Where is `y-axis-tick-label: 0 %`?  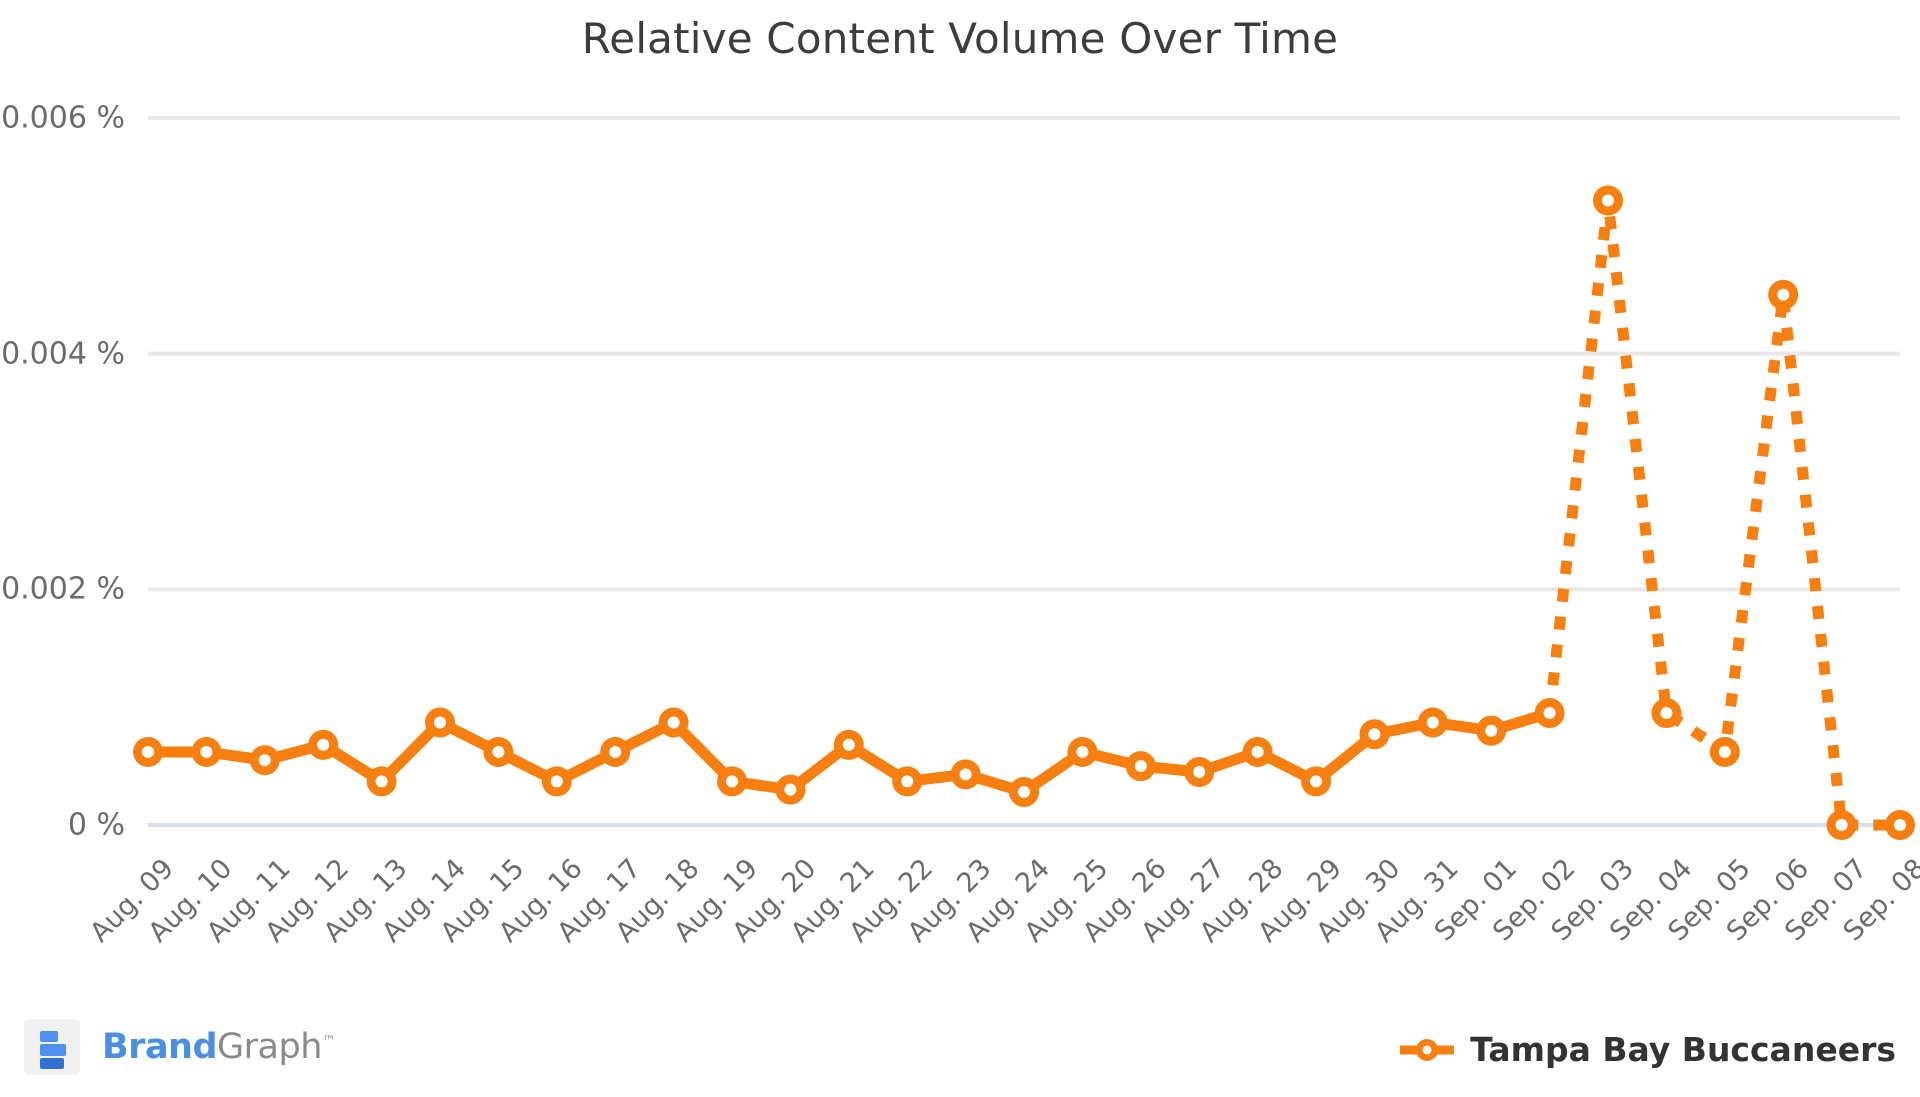 y-axis-tick-label: 0 % is located at coordinates (96, 825).